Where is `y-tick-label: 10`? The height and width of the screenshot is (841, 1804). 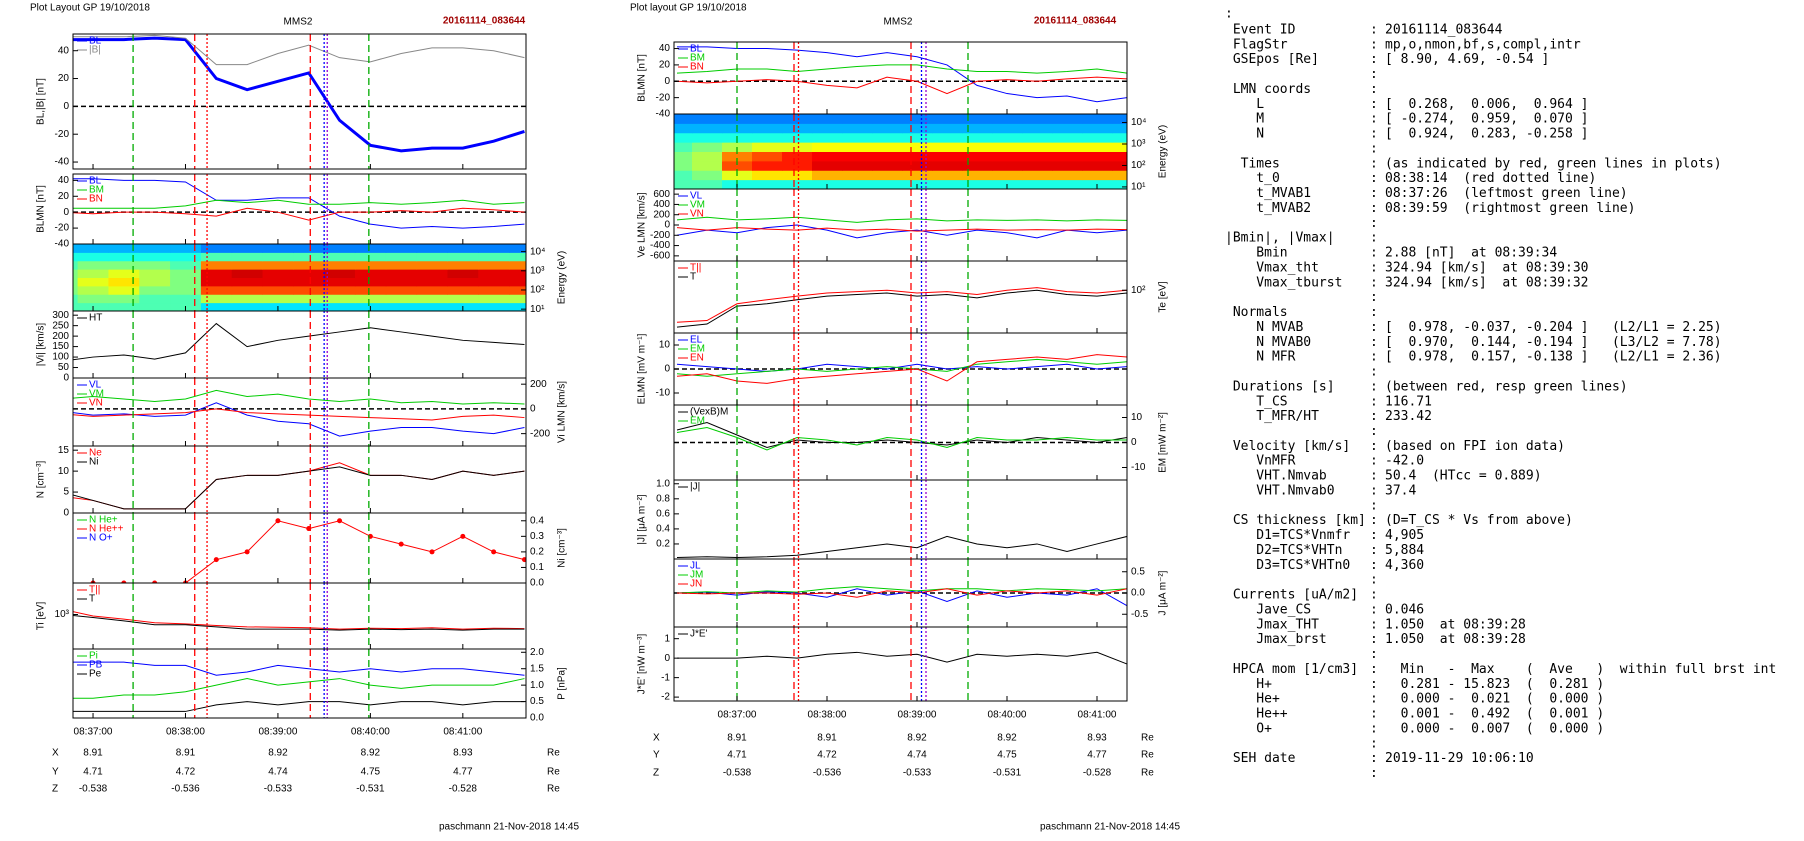 y-tick-label: 10 is located at coordinates (665, 345).